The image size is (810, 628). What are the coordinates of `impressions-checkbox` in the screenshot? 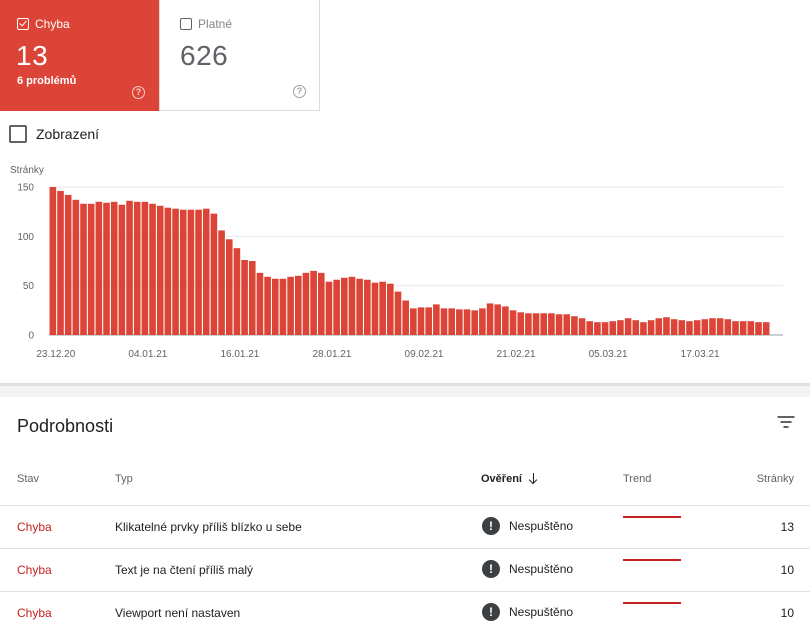 It's located at (18, 134).